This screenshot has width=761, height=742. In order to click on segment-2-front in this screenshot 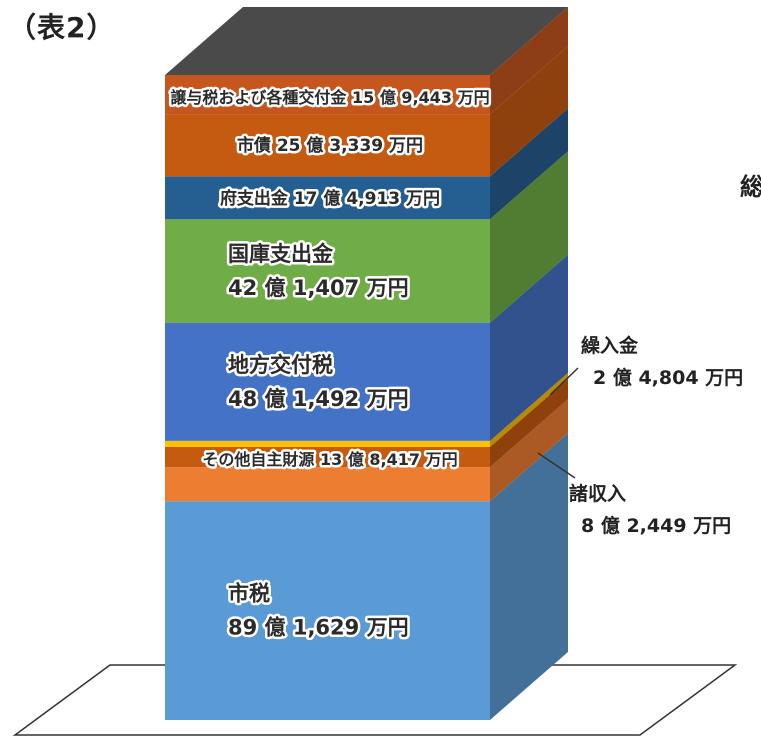, I will do `click(327, 457)`.